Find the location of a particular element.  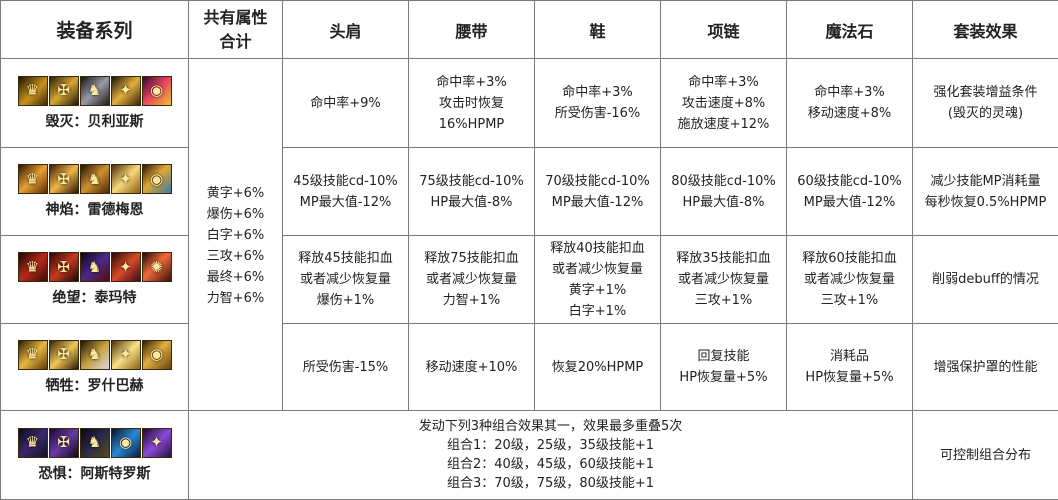

shoes-cell: 恢复20%HPMP is located at coordinates (598, 367).